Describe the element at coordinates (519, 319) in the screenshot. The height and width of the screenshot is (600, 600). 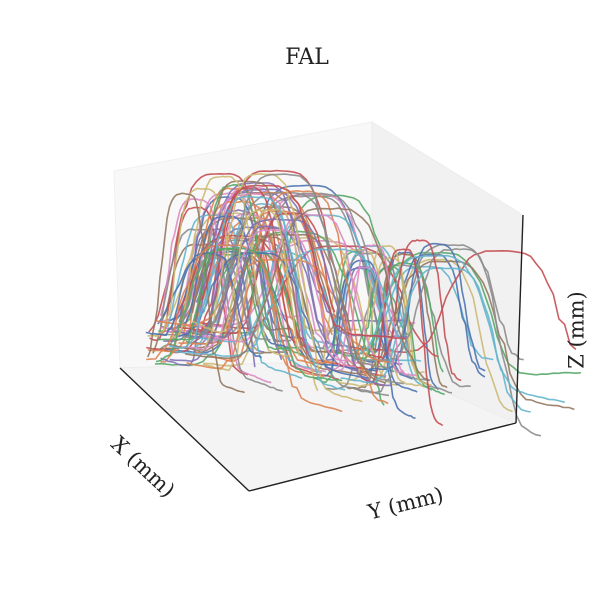
I see `z-axis-line` at that location.